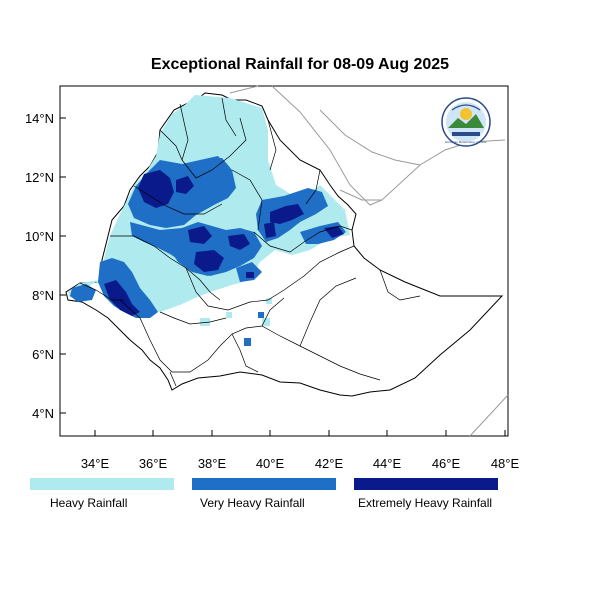  Describe the element at coordinates (466, 142) in the screenshot. I see `logo-caption: Ethiopian Meteorology Institute` at that location.